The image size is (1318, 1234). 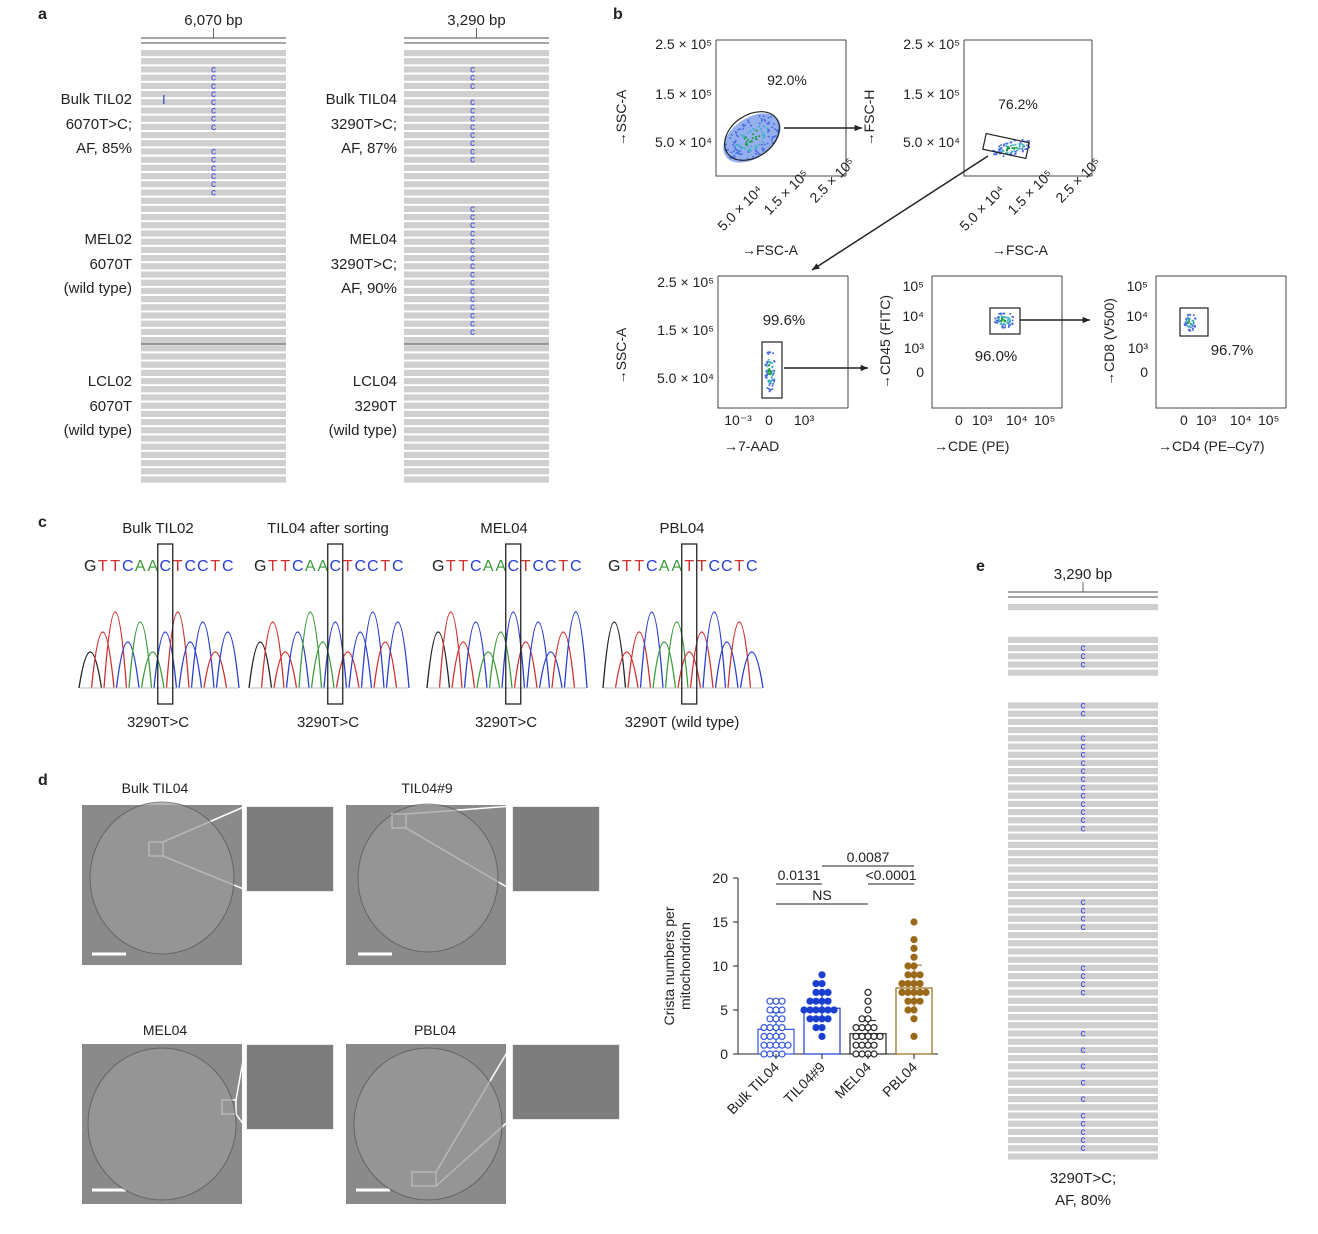 I want to click on zoom-line, so click(x=241, y=1121).